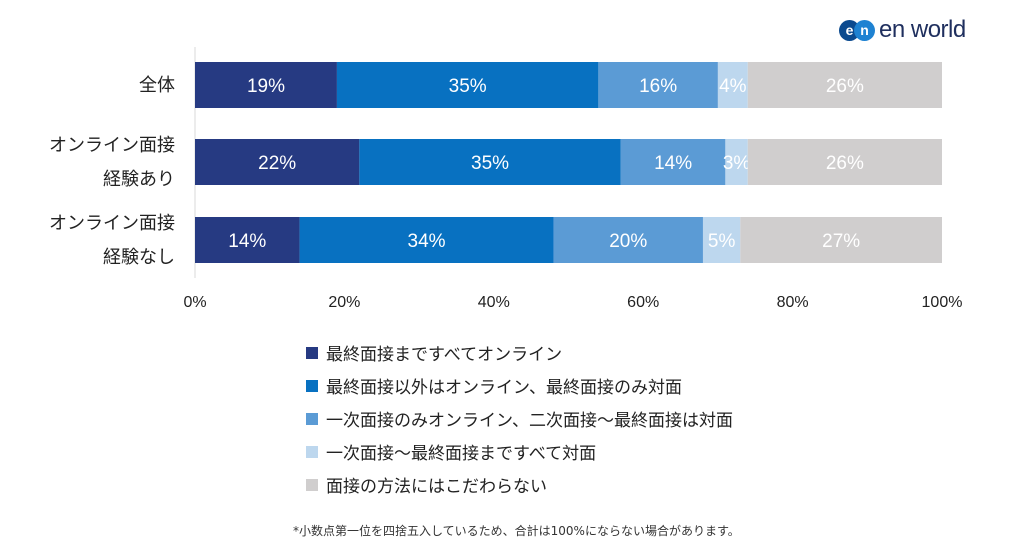 This screenshot has height=559, width=1022. What do you see at coordinates (643, 302) in the screenshot?
I see `x-tick-label: 60%` at bounding box center [643, 302].